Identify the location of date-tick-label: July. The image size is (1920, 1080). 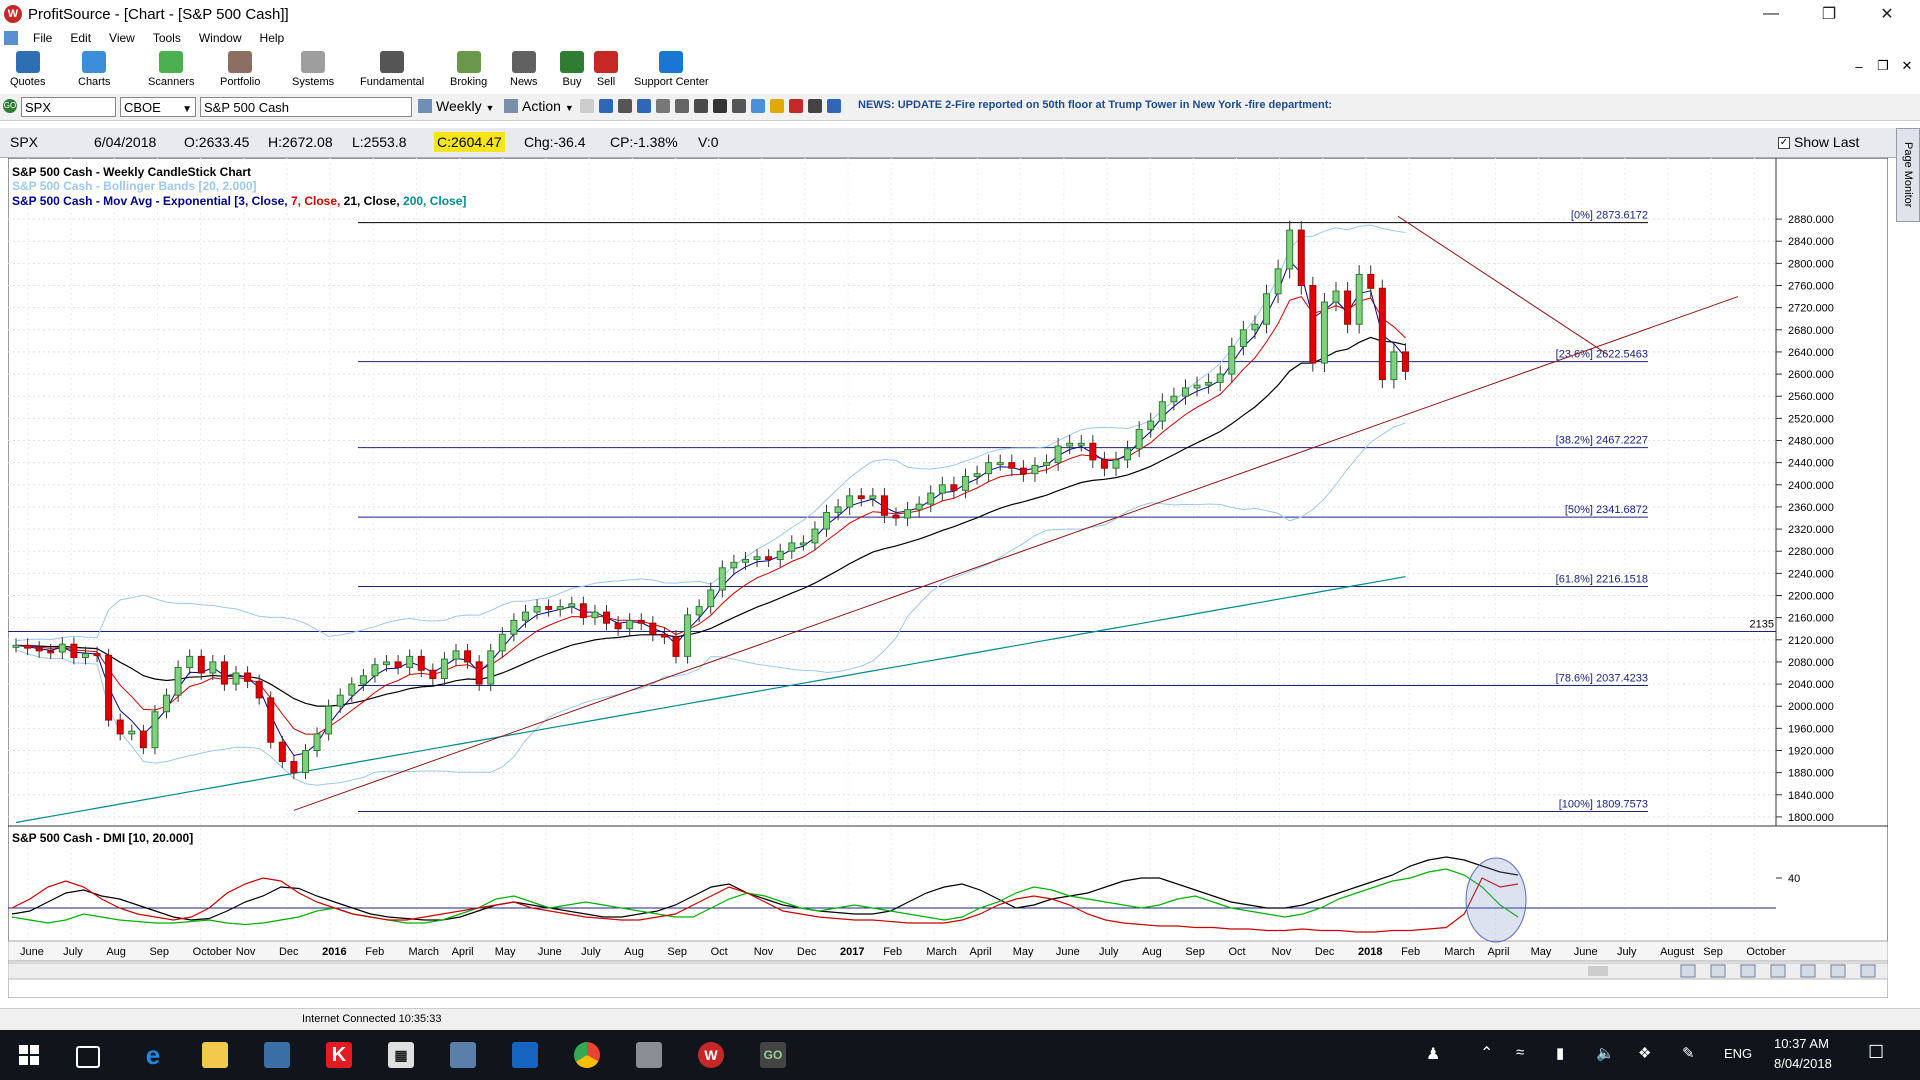
(1109, 952).